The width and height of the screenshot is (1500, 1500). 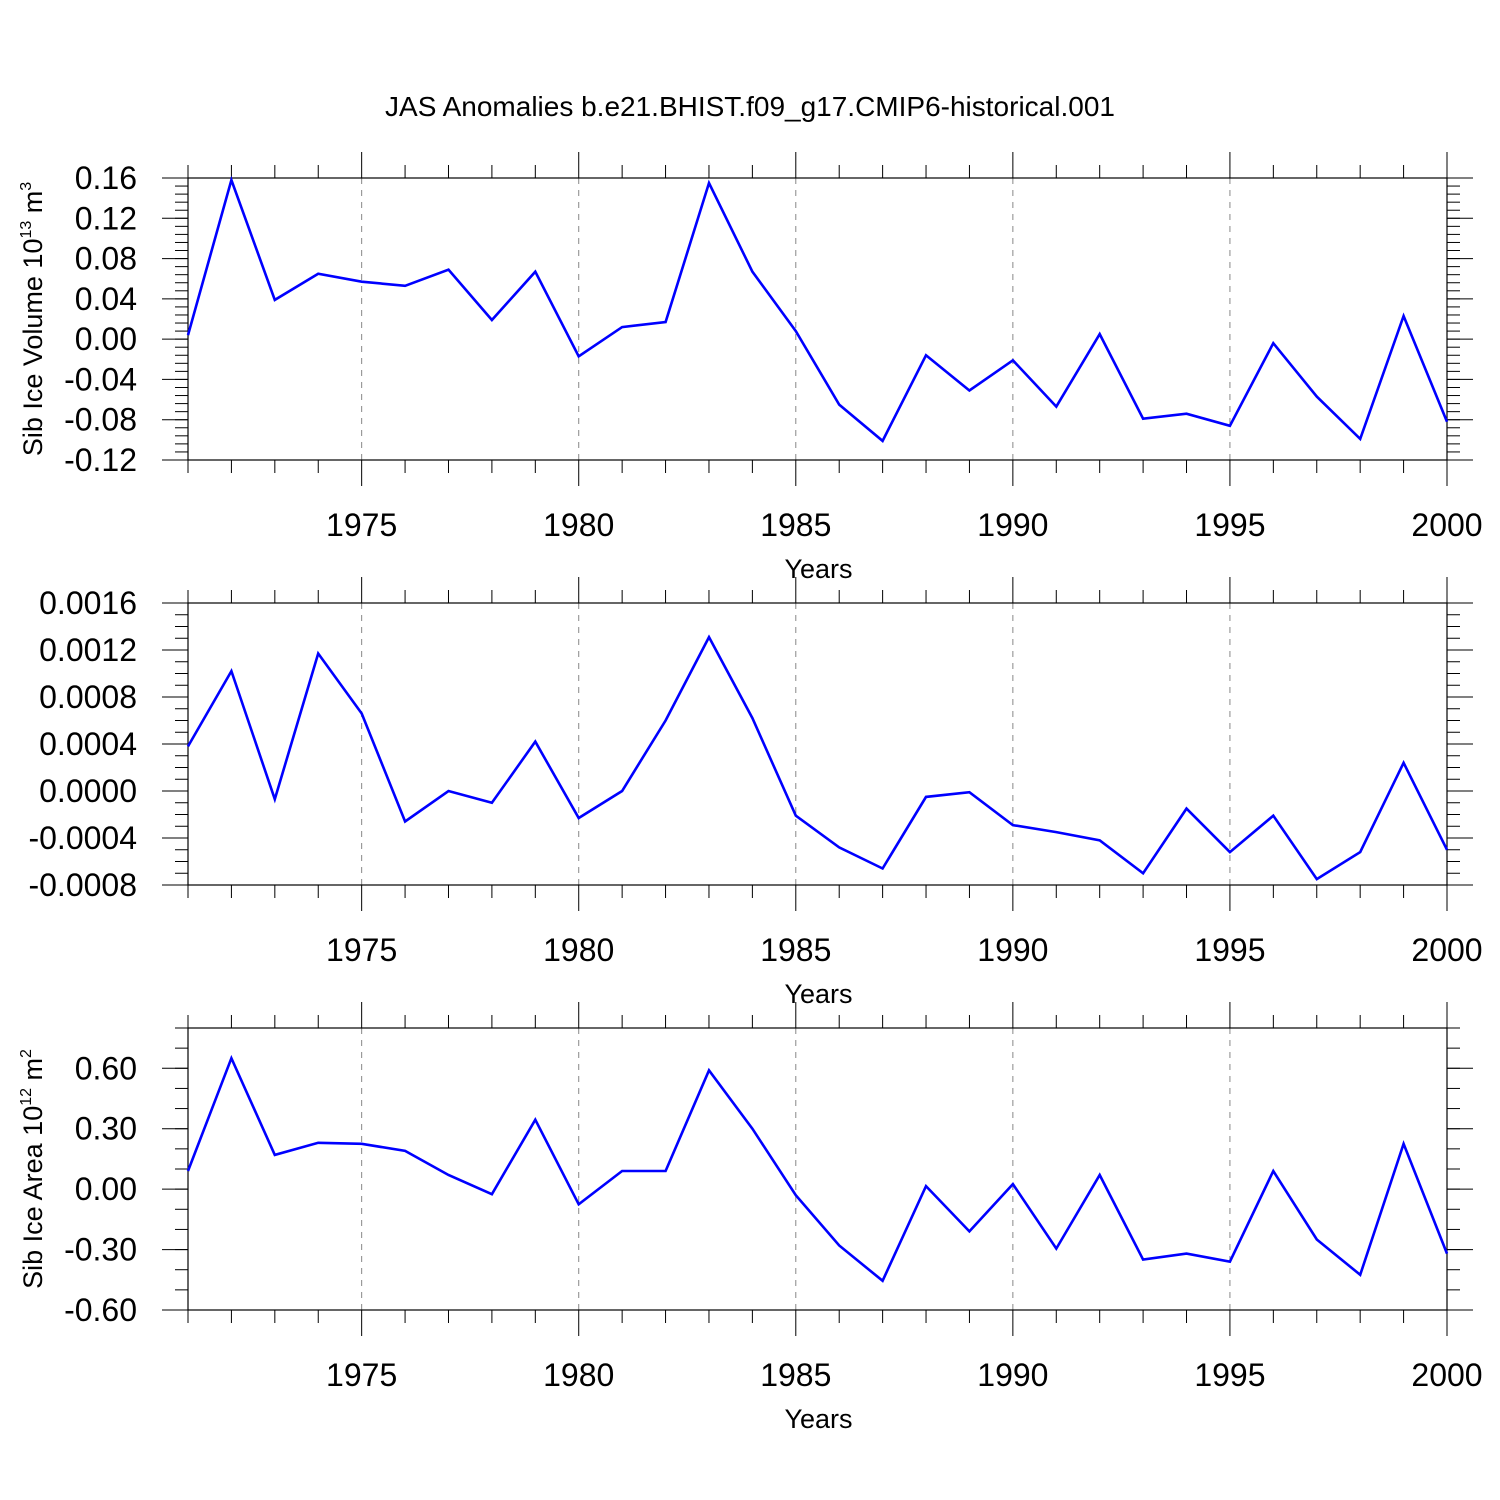 I want to click on y-axis-label: Sib Ice Area 1012 m2, so click(x=33, y=1169).